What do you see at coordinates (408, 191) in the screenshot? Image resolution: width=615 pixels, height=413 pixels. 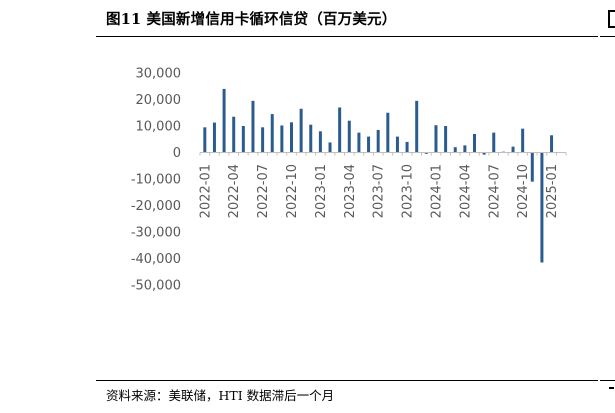 I see `x-tick-label: 2023-10` at bounding box center [408, 191].